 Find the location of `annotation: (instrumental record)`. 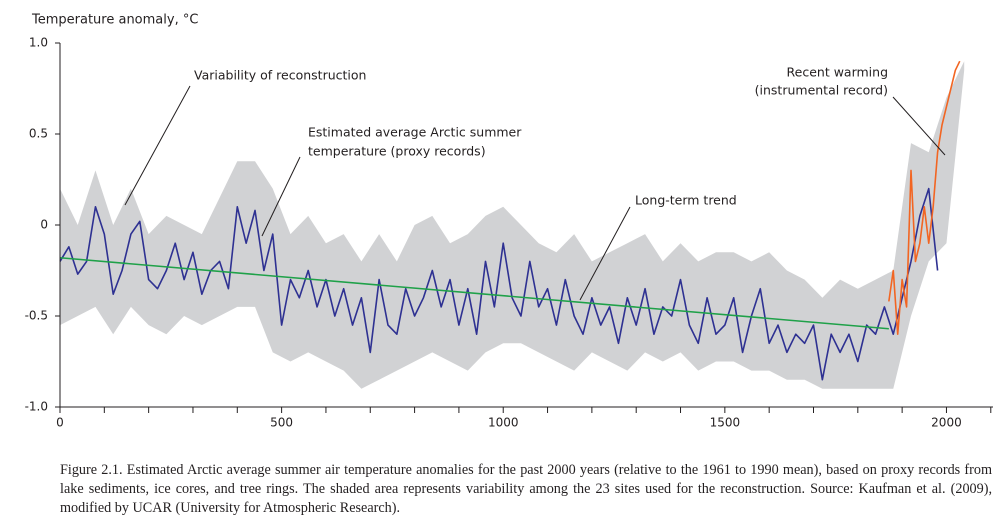

annotation: (instrumental record) is located at coordinates (821, 90).